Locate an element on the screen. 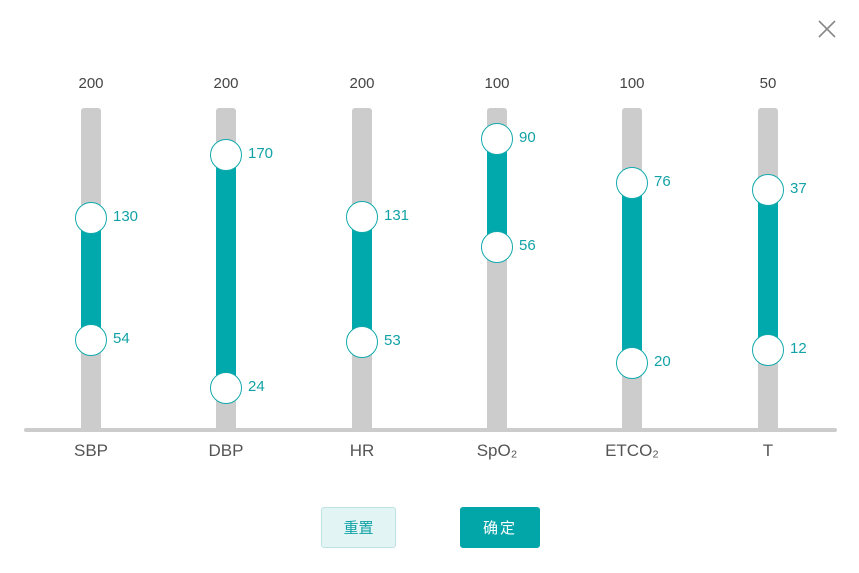 This screenshot has width=859, height=573. upper-value: 170 is located at coordinates (261, 153).